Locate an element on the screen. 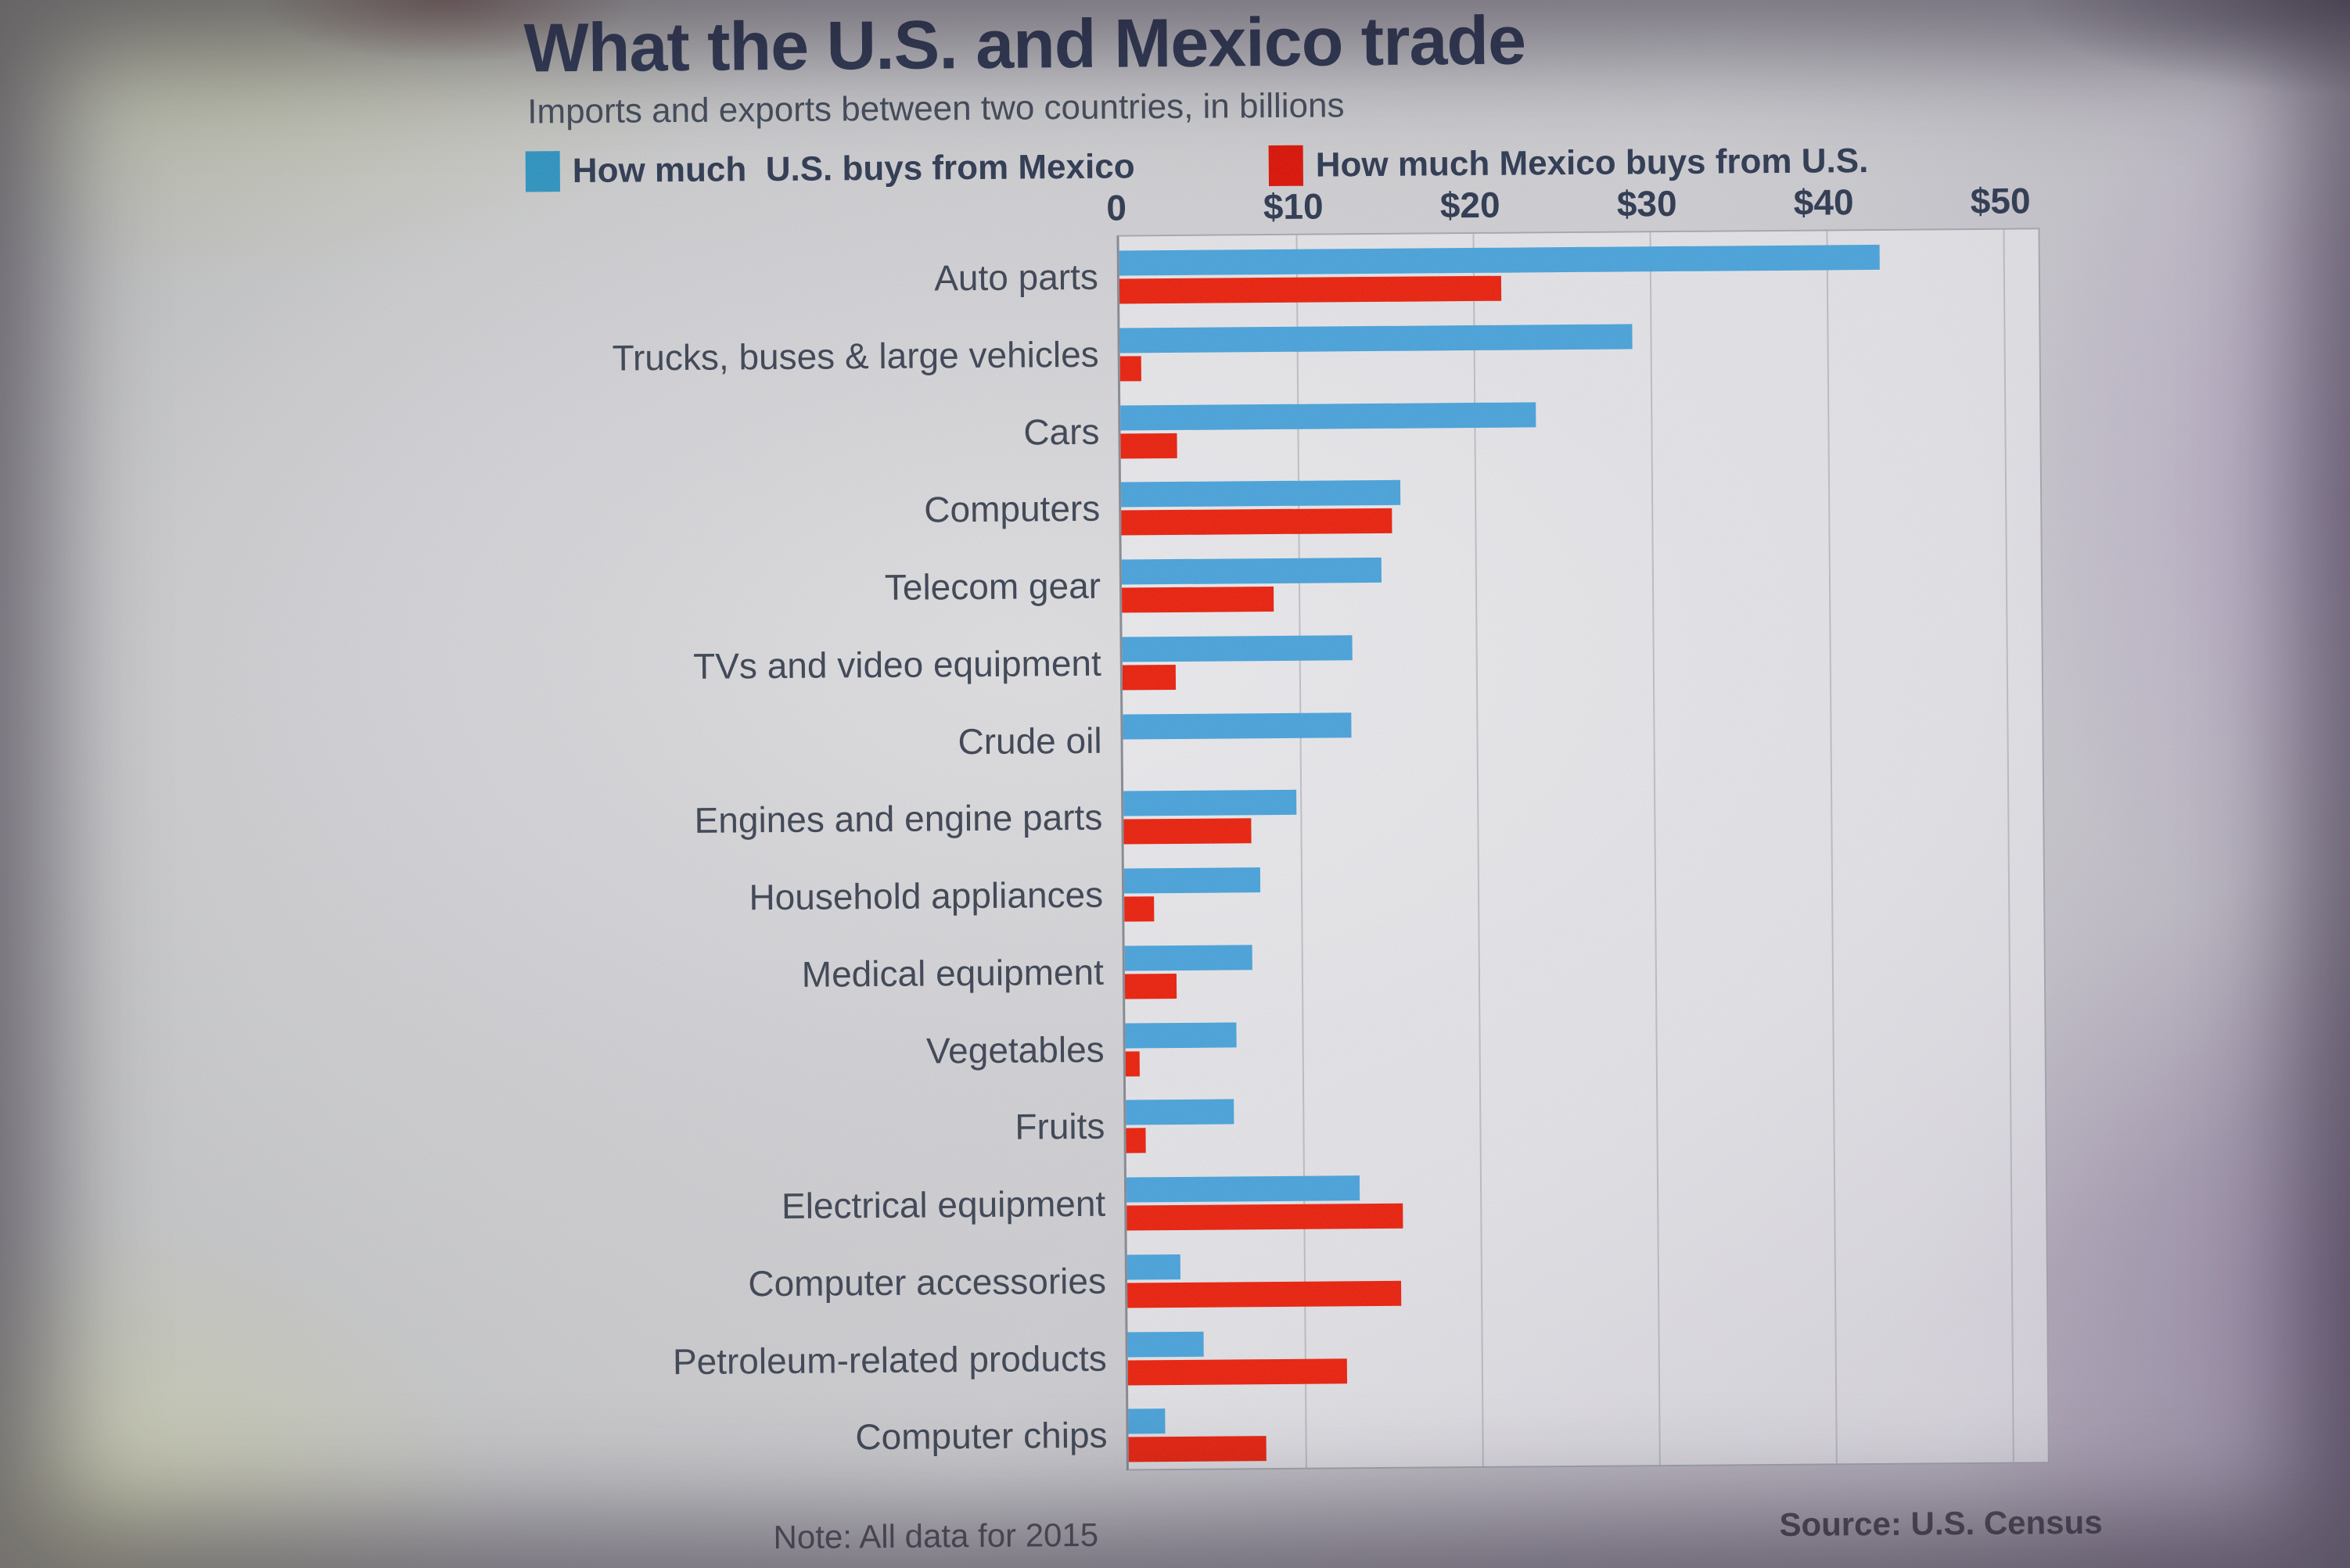 The image size is (2350, 1568). category-label: Cars is located at coordinates (1061, 432).